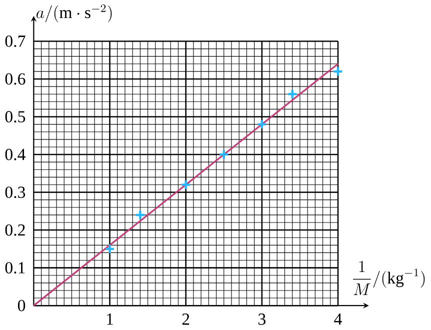 The height and width of the screenshot is (330, 431). What do you see at coordinates (15, 79) in the screenshot?
I see `y-tick-label: 0.6` at bounding box center [15, 79].